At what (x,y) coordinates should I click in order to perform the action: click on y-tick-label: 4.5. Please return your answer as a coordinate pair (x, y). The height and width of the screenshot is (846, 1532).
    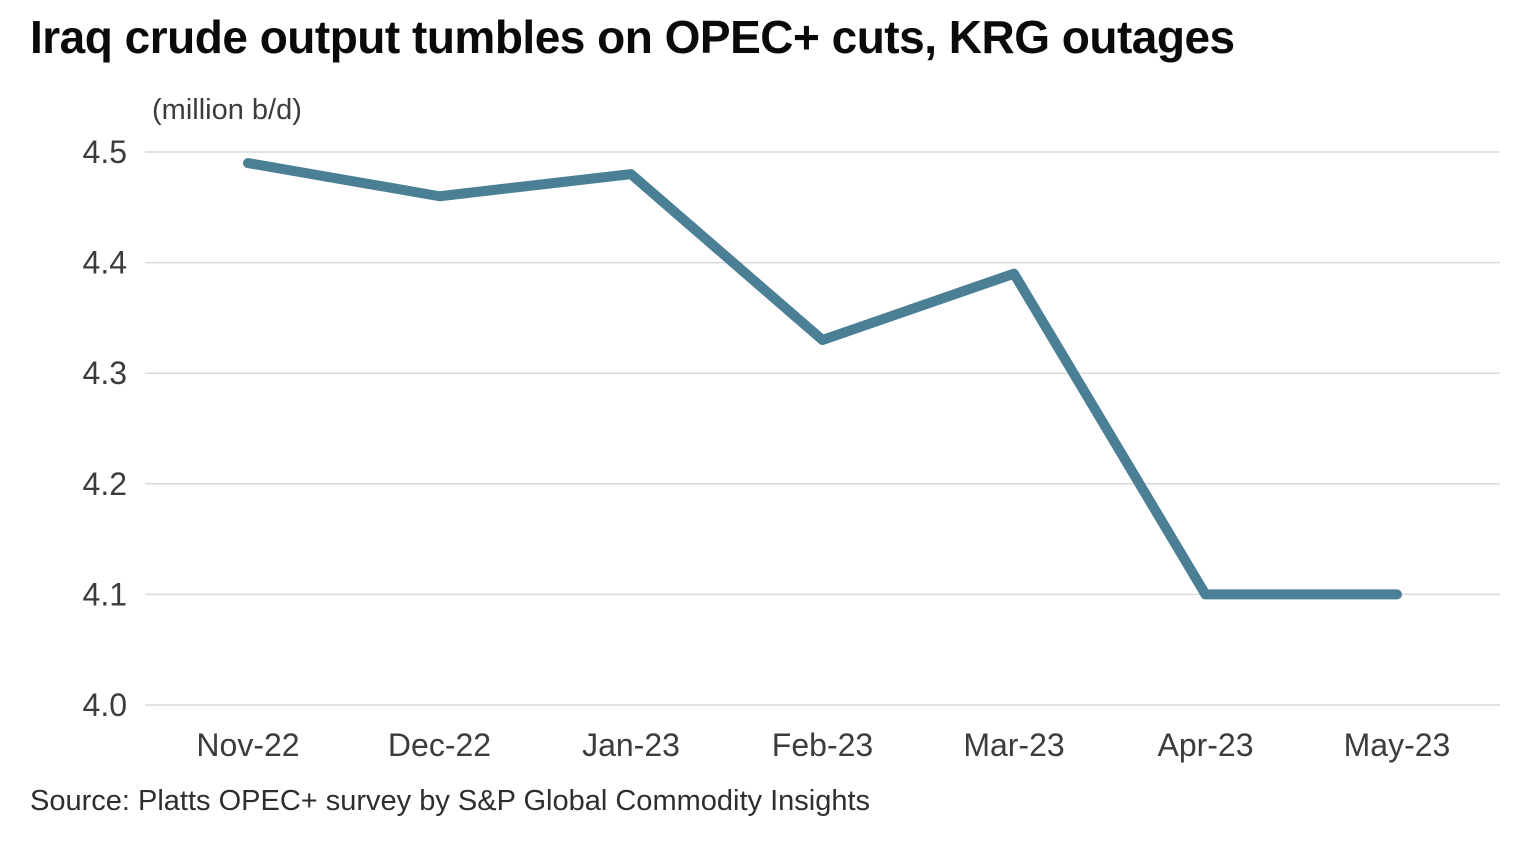
    Looking at the image, I should click on (105, 152).